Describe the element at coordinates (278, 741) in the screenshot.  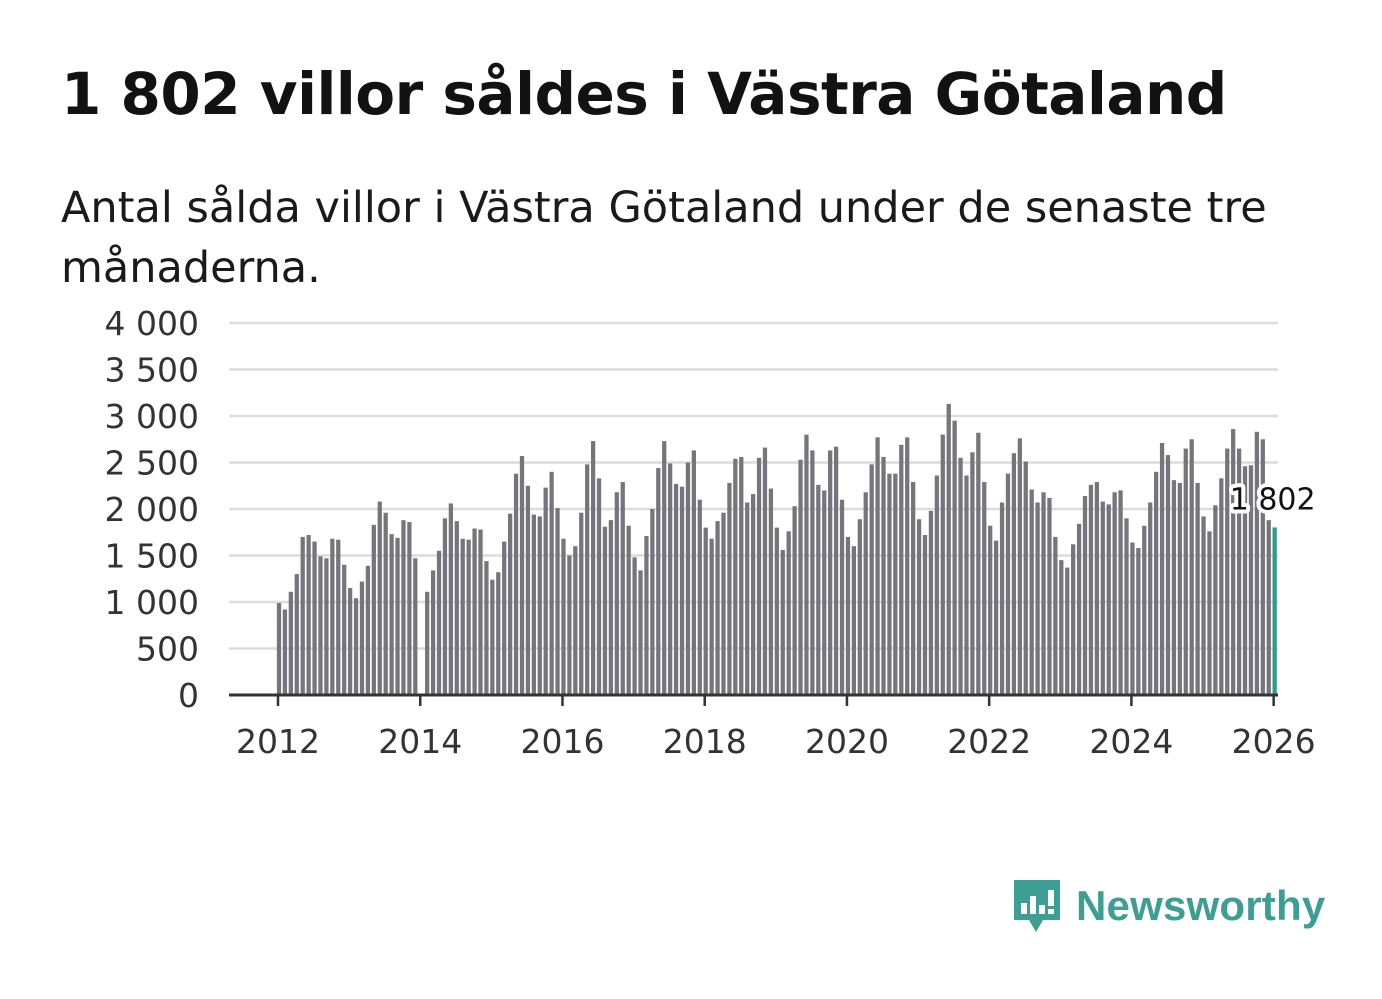
I see `x-tick-label: 2012` at that location.